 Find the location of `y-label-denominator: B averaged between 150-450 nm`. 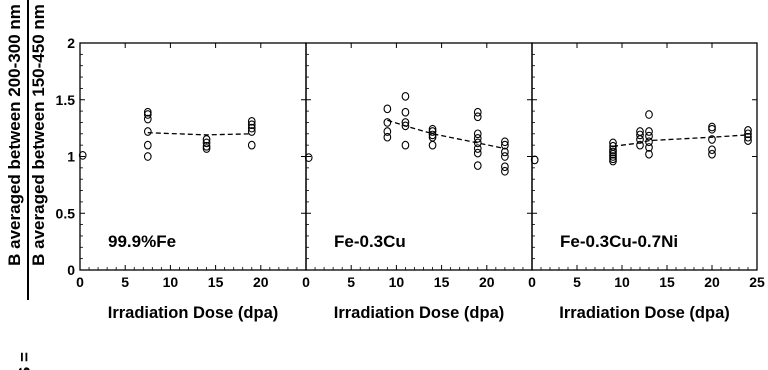

y-label-denominator: B averaged between 150-450 nm is located at coordinates (38, 135).